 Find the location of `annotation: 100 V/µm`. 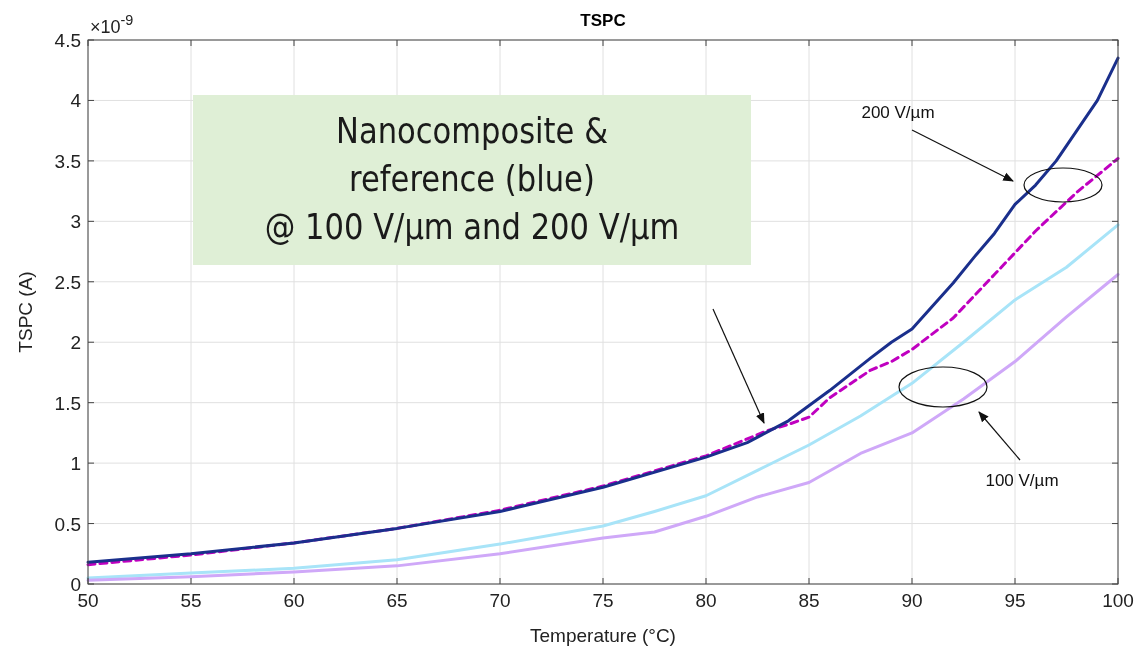

annotation: 100 V/µm is located at coordinates (1022, 480).